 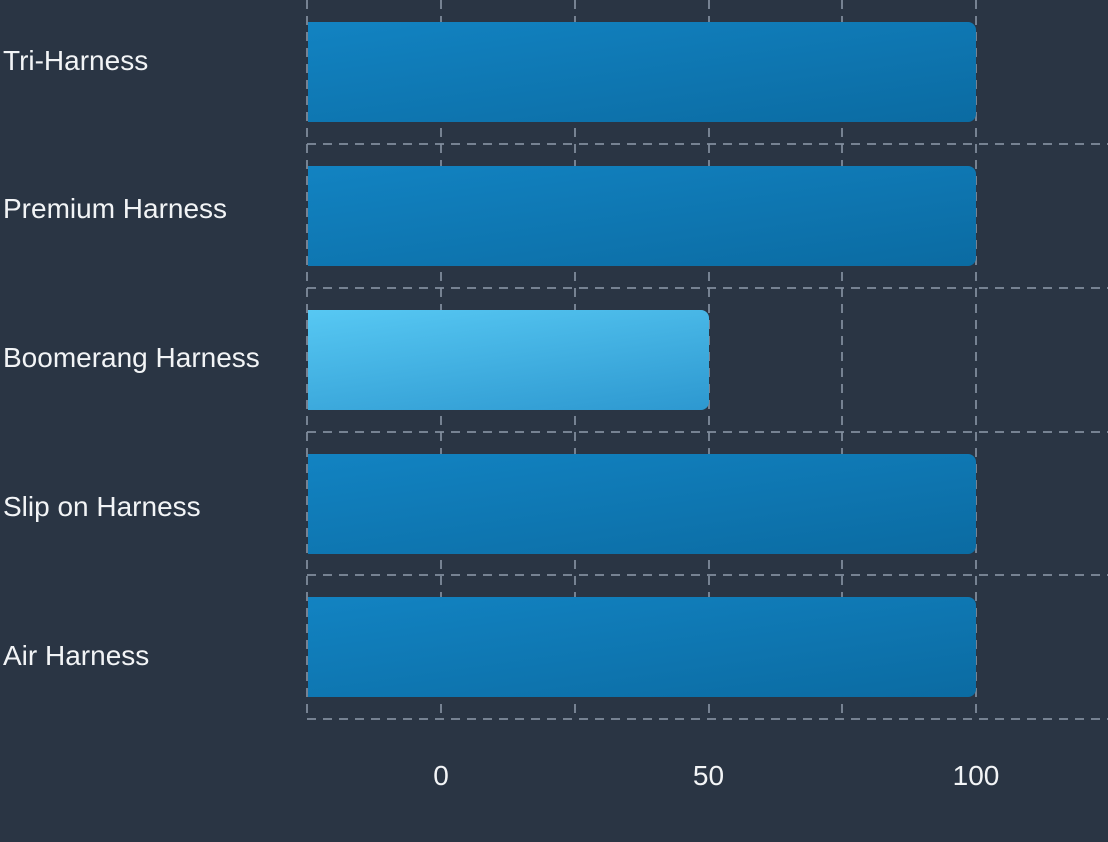 I want to click on x-tick-label-100: 100, so click(x=976, y=775).